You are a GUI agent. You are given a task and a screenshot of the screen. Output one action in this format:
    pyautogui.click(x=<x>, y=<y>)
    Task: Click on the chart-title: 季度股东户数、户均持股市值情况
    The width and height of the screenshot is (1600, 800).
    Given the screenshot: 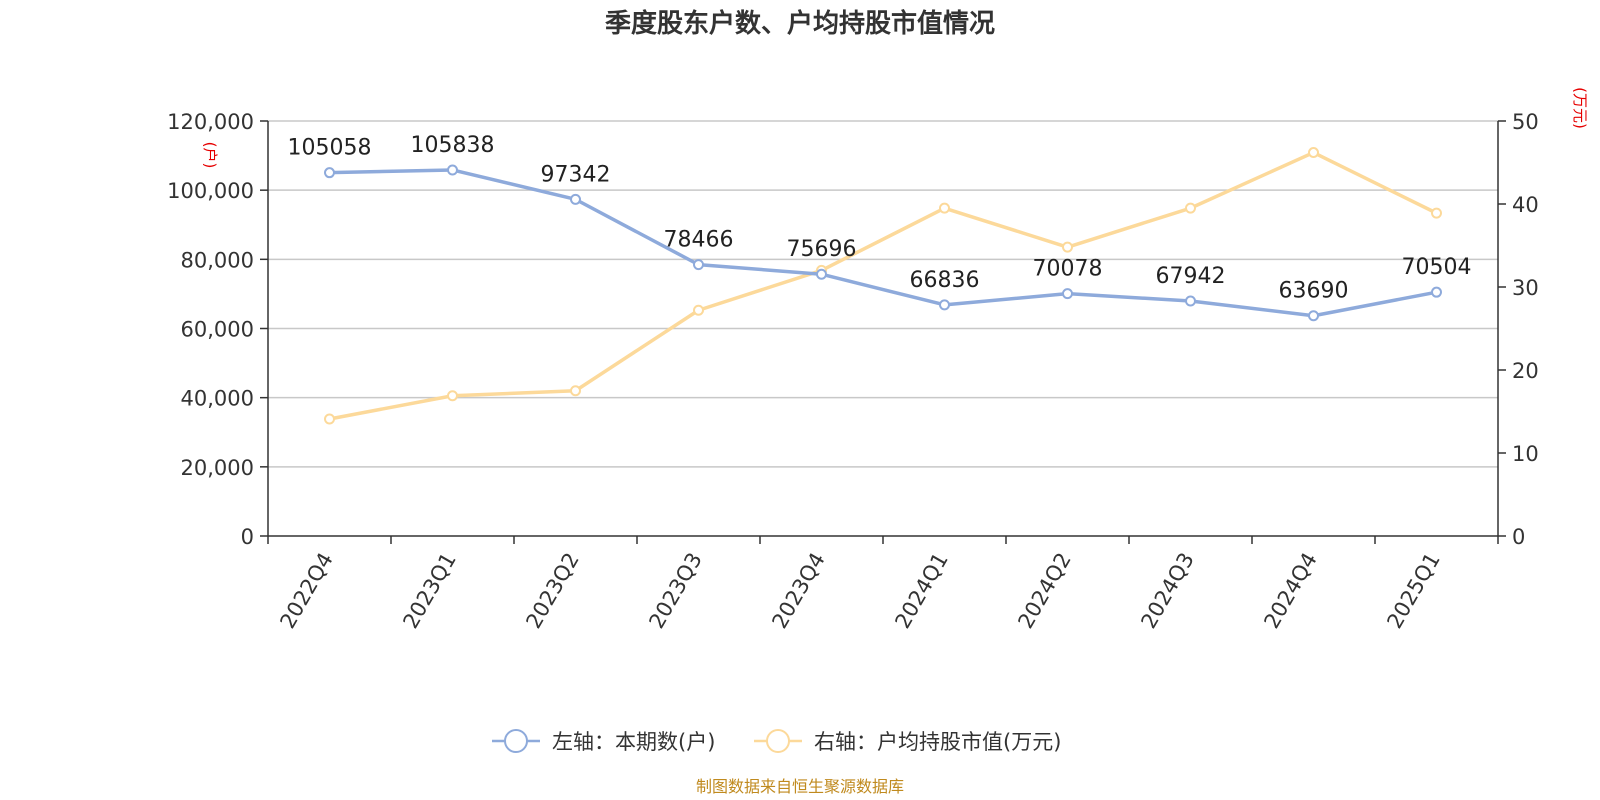 What is the action you would take?
    pyautogui.click(x=800, y=23)
    